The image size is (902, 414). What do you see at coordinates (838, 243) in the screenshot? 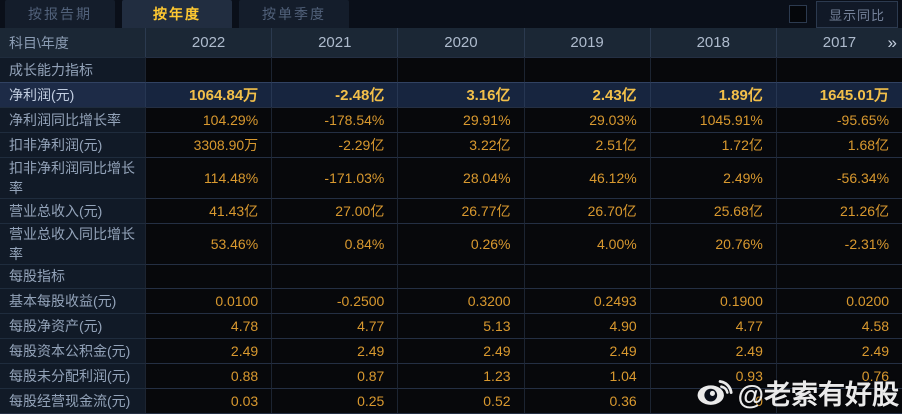
I see `value-cell: -2.31%` at bounding box center [838, 243].